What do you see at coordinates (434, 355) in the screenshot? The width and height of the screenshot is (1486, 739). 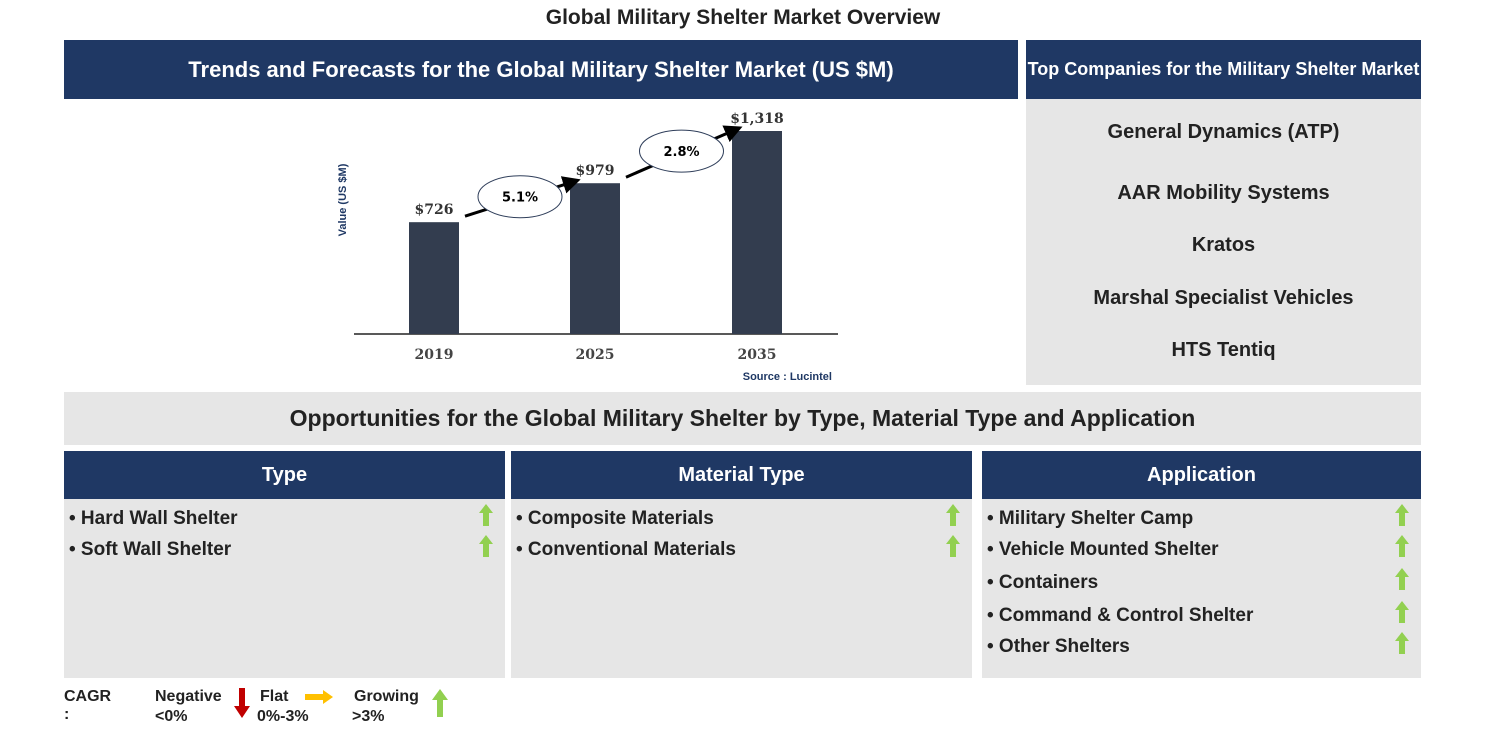 I see `x-tick-label: 2019` at bounding box center [434, 355].